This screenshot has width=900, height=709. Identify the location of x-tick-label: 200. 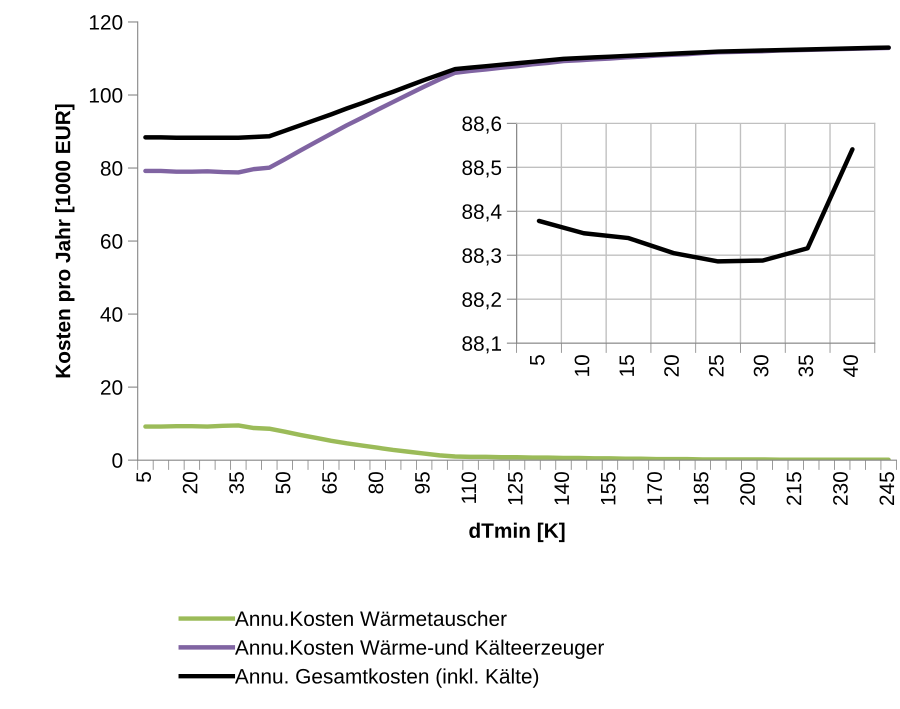
(747, 488).